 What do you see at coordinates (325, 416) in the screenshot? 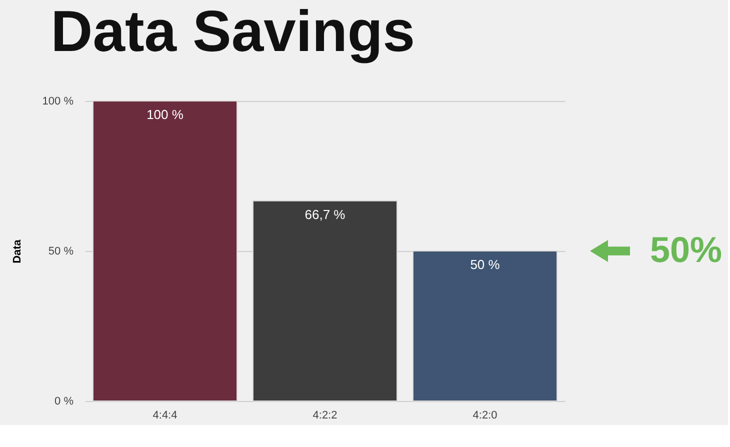
I see `x-tick-label: 4:2:2` at bounding box center [325, 416].